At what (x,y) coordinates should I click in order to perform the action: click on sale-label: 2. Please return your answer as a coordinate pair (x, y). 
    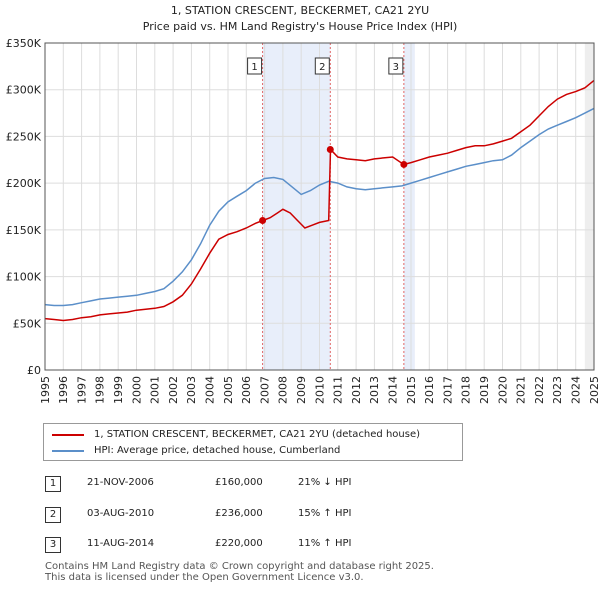
    Looking at the image, I should click on (322, 67).